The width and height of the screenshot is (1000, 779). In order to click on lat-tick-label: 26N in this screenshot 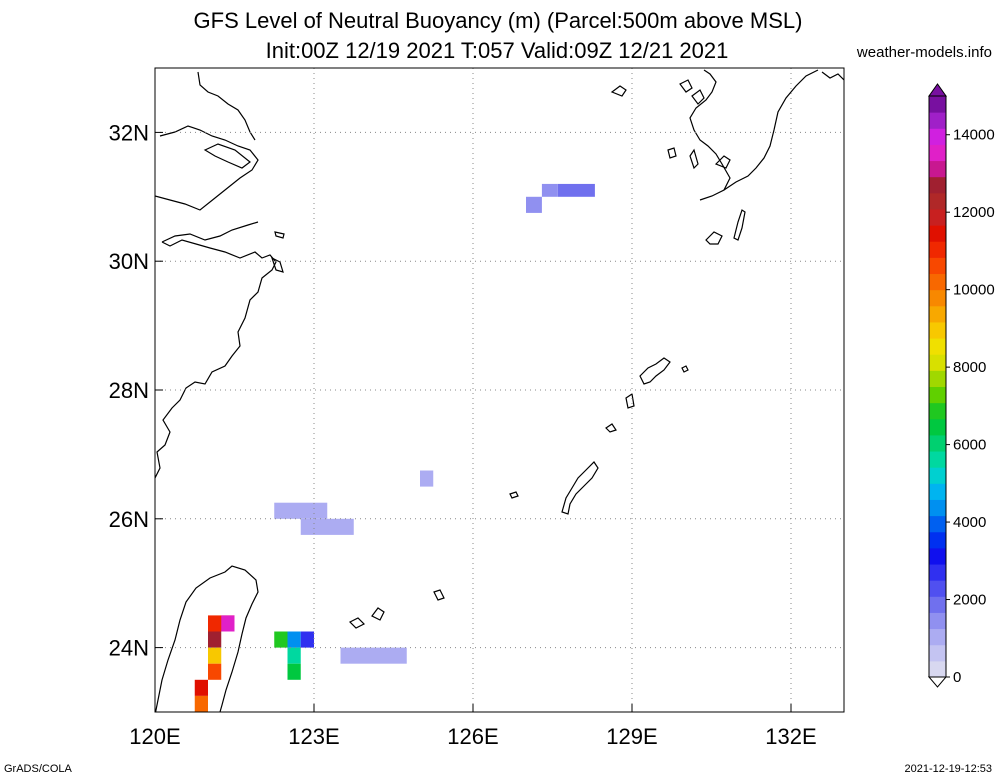, I will do `click(129, 519)`.